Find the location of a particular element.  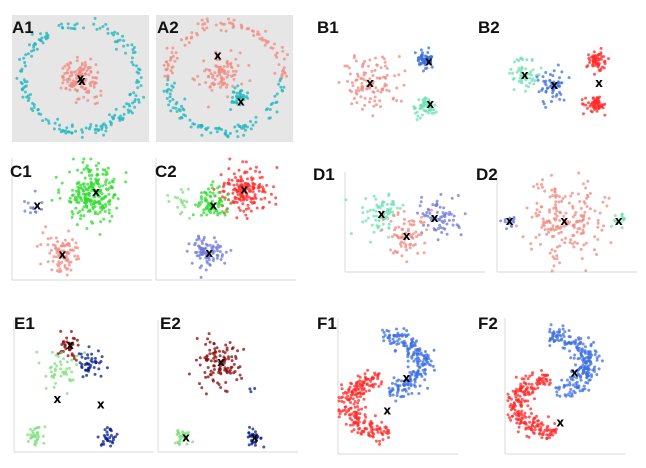

centroid-marker: x is located at coordinates (560, 423).